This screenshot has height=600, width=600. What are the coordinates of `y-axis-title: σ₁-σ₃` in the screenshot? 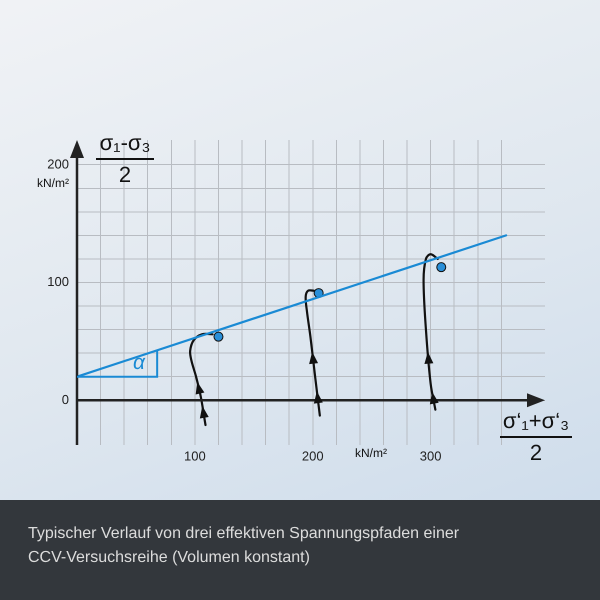 It's located at (125, 143).